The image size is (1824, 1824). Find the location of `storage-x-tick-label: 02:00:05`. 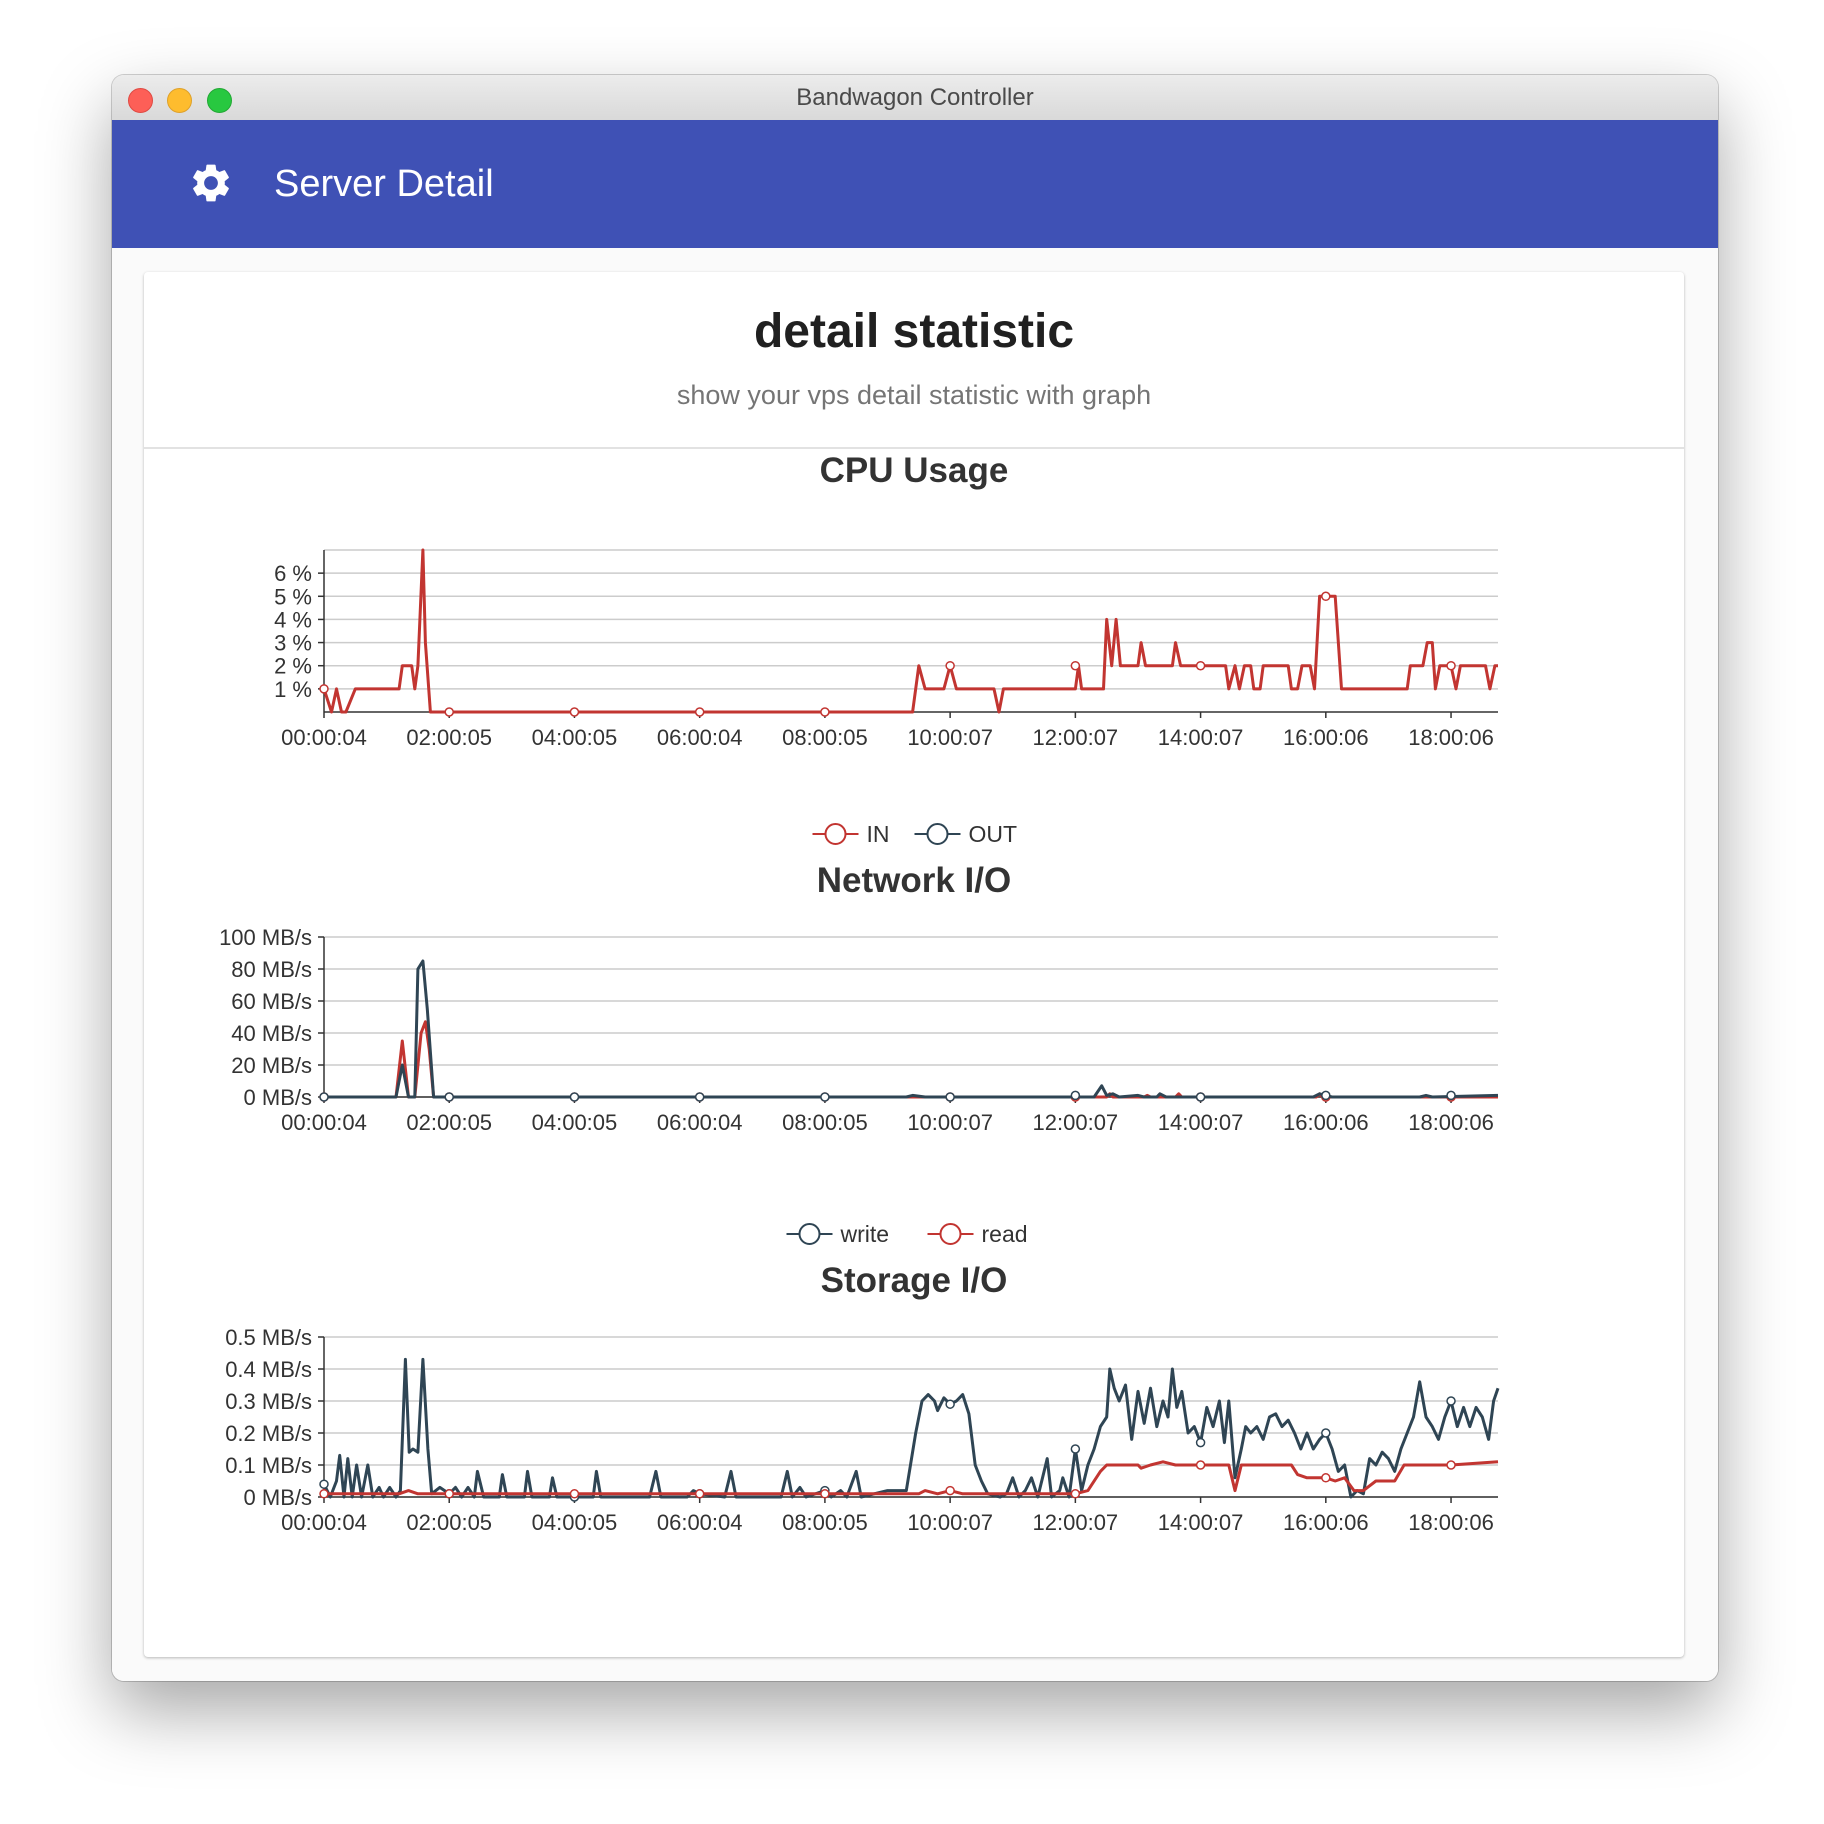

storage-x-tick-label: 02:00:05 is located at coordinates (449, 1522).